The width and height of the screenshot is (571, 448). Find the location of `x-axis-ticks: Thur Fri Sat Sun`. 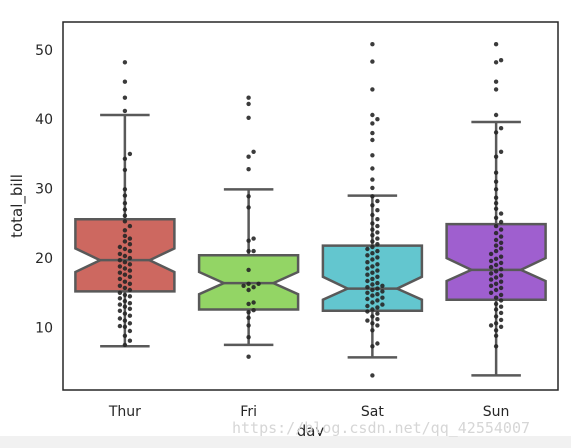

x-axis-ticks: Thur Fri Sat Sun is located at coordinates (309, 412).